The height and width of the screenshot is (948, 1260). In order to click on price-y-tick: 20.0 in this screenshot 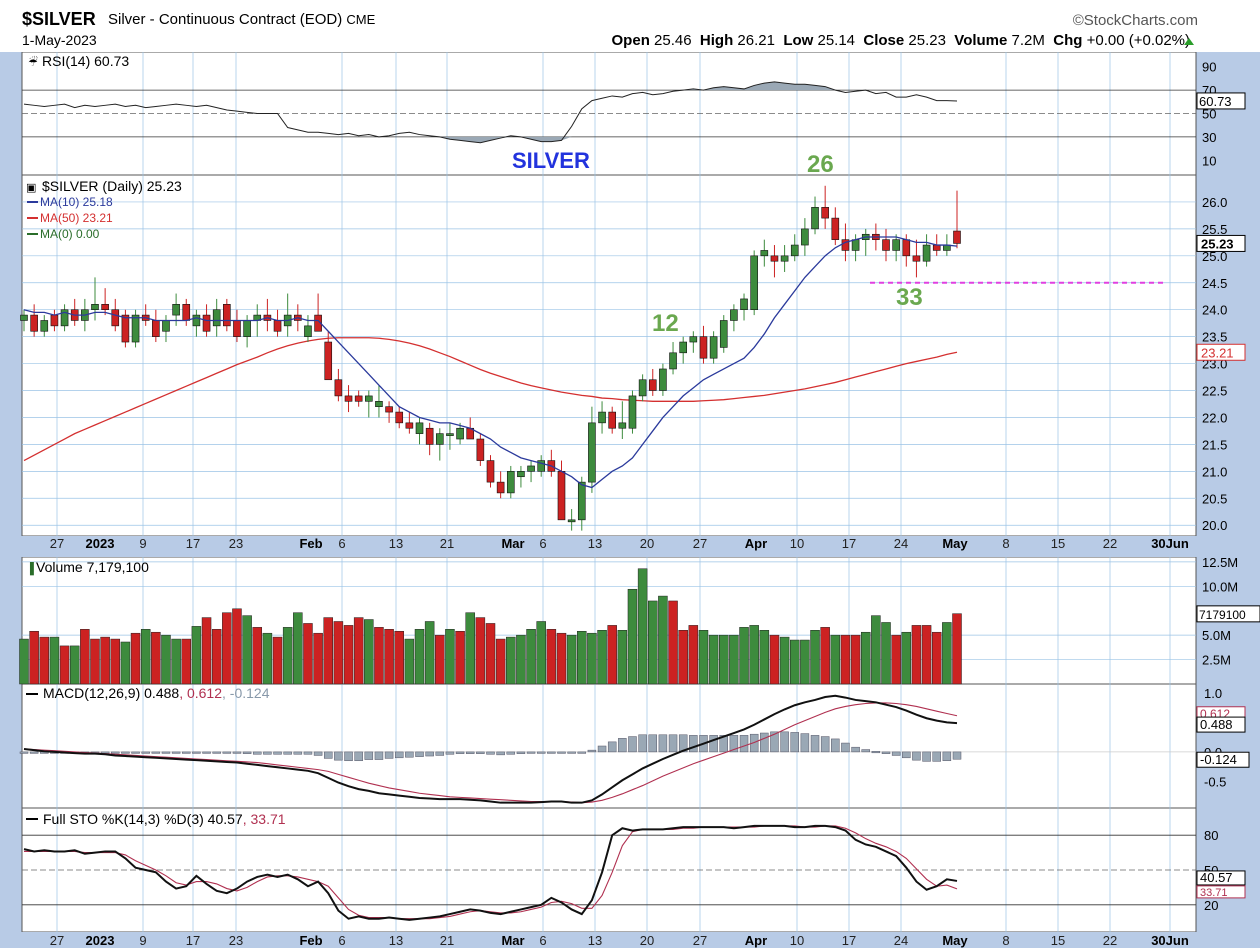, I will do `click(1214, 525)`.